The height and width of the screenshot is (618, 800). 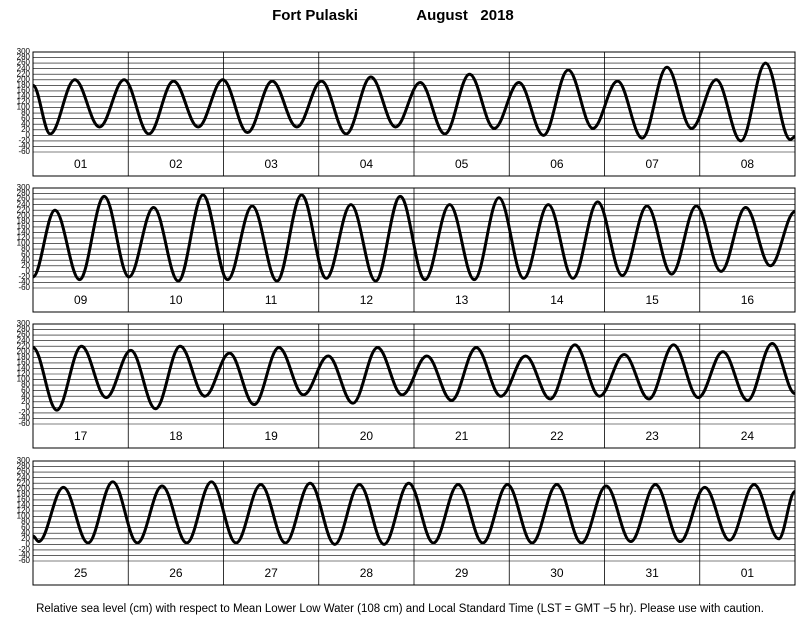 I want to click on x-tick-label: 19, so click(x=271, y=436).